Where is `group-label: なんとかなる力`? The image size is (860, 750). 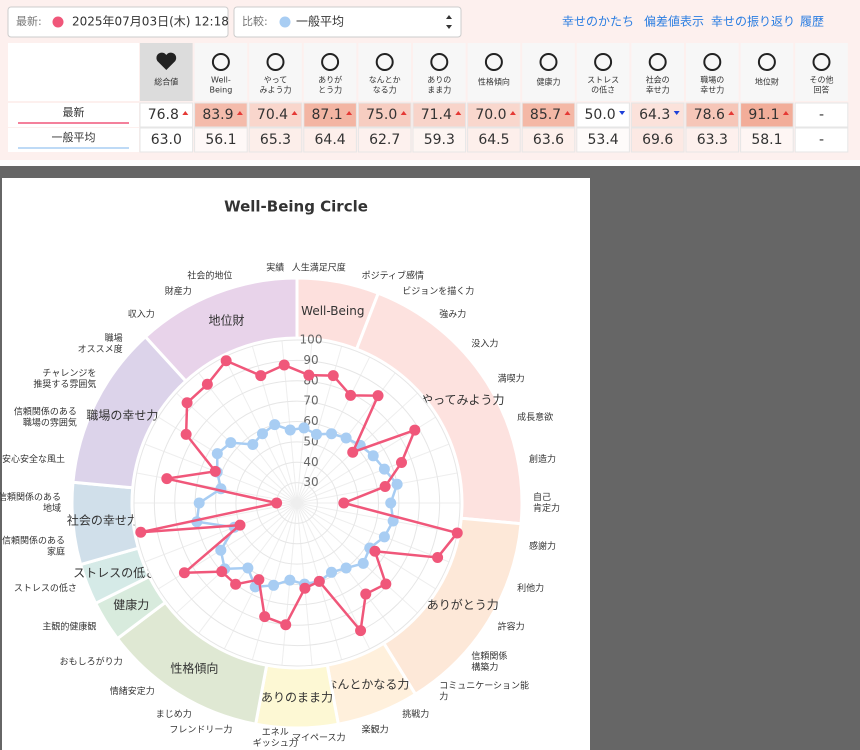 group-label: なんとかなる力 is located at coordinates (367, 684).